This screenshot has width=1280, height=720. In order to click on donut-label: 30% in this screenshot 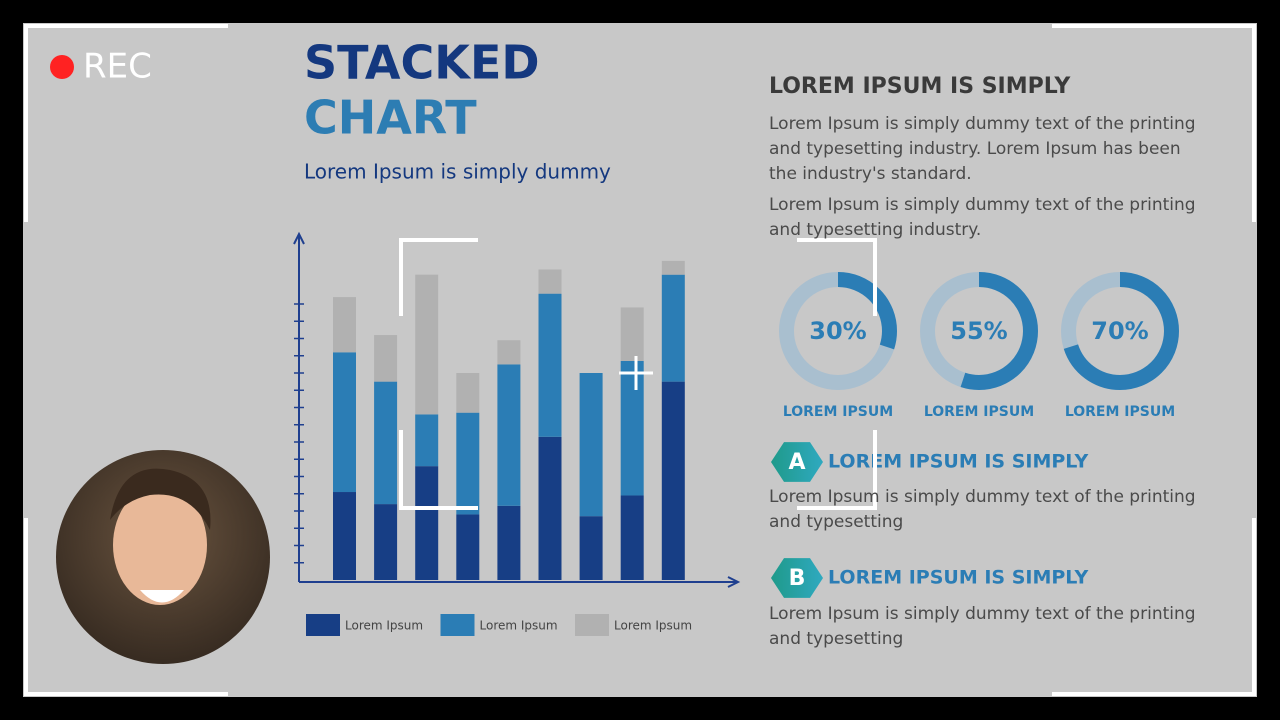, I will do `click(837, 331)`.